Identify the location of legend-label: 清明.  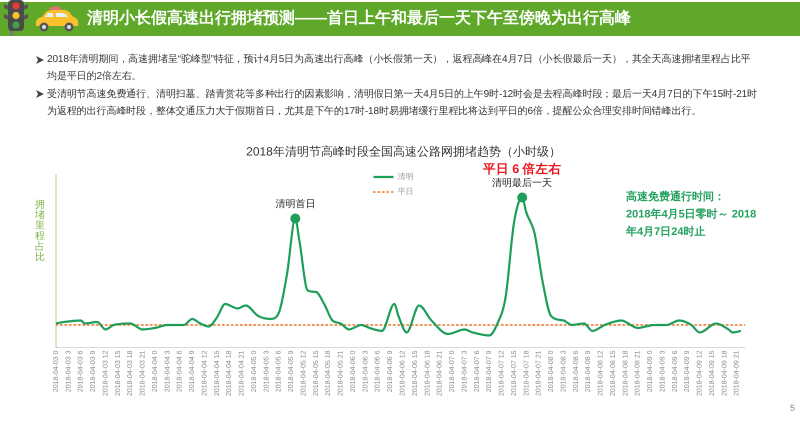
(406, 177).